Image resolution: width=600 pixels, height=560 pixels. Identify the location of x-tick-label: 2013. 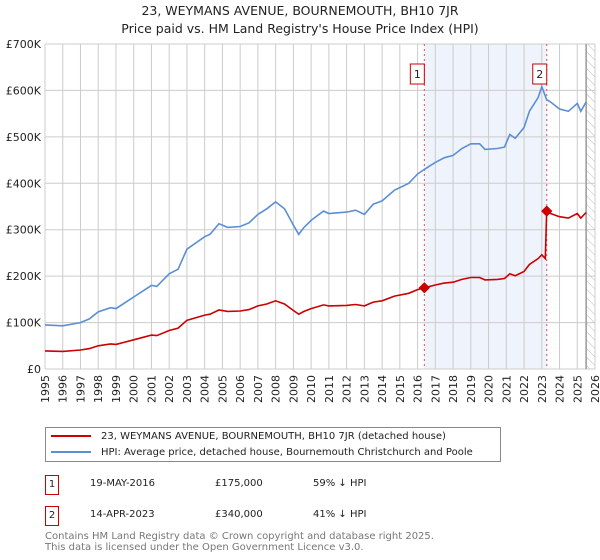
(364, 389).